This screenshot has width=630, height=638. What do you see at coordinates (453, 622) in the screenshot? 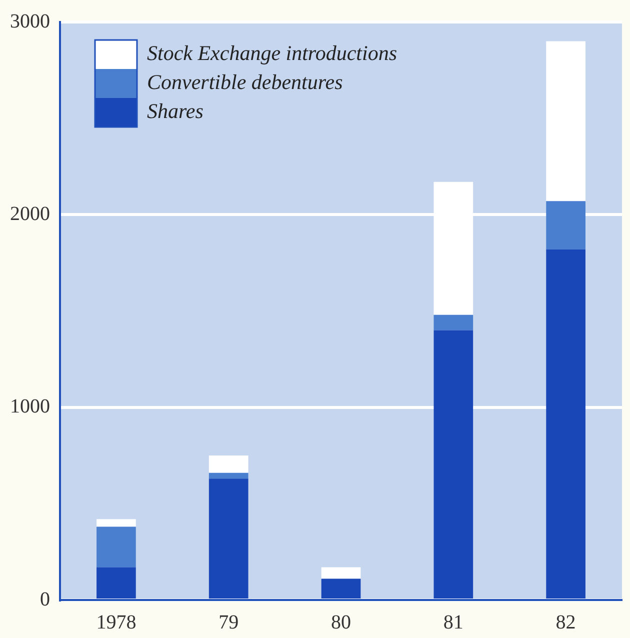
I see `x-tick-label: 81` at bounding box center [453, 622].